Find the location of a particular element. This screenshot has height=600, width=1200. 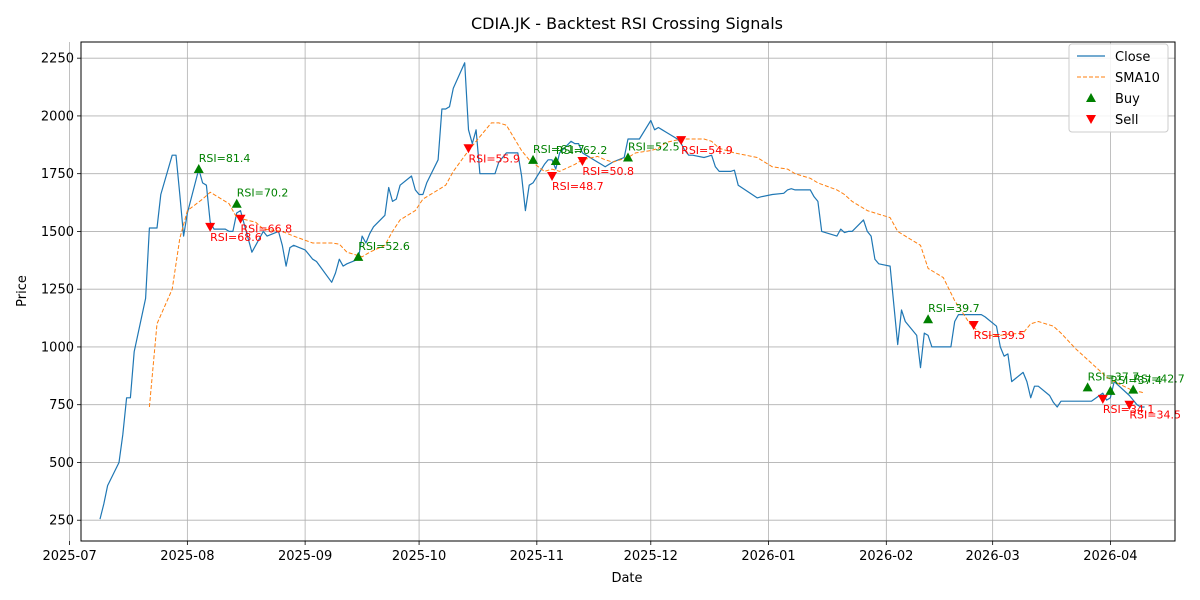

x-tick-label: 2026-01 is located at coordinates (768, 556).